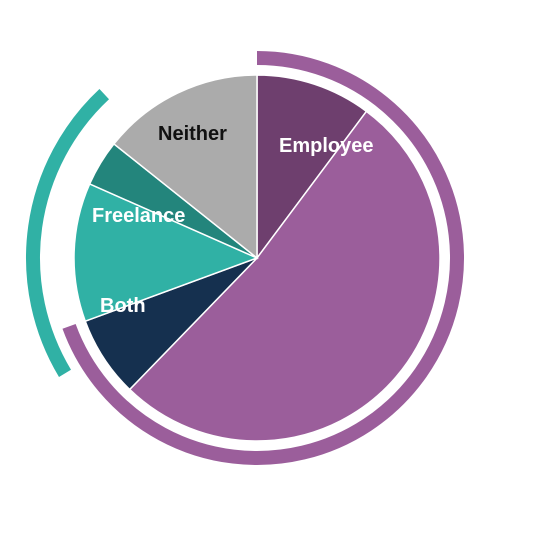  Describe the element at coordinates (192, 134) in the screenshot. I see `label-neither: Neither` at that location.